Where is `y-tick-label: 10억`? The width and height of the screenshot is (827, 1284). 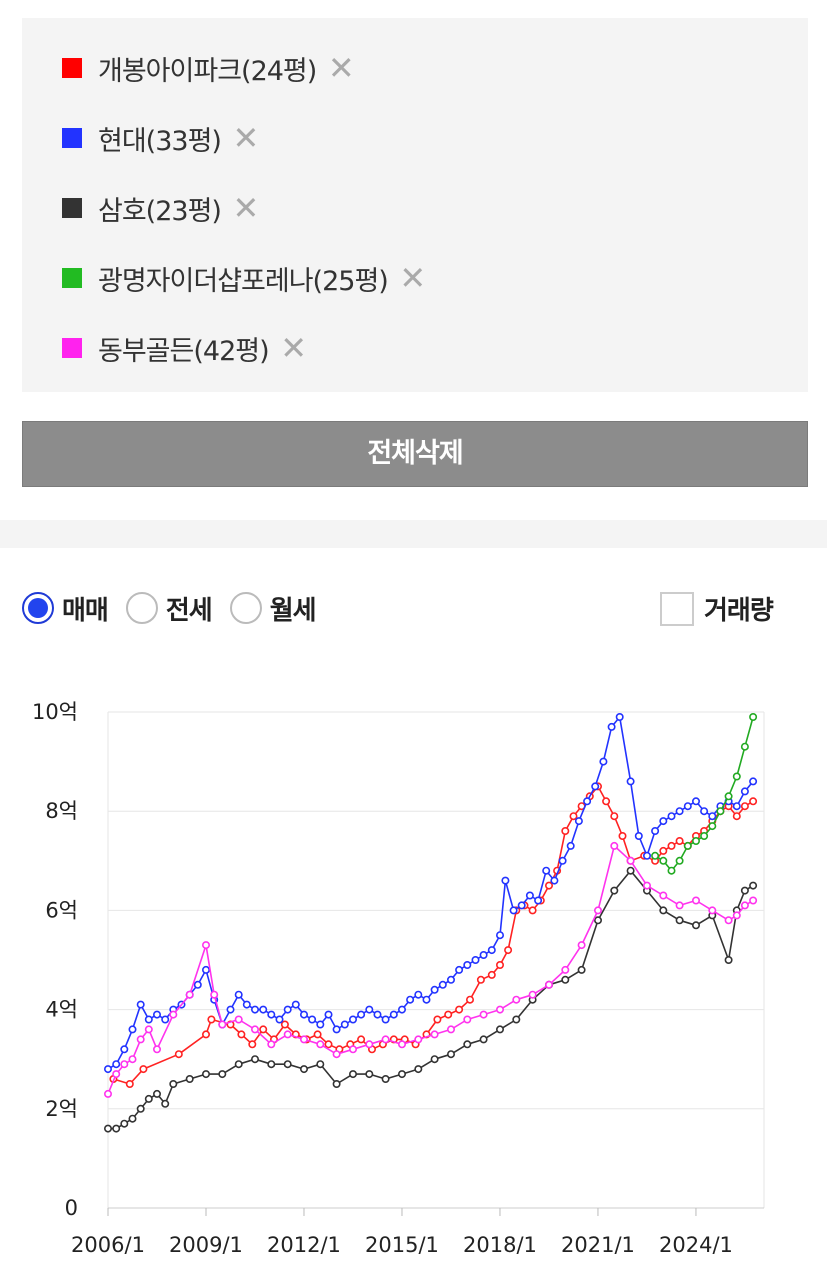 y-tick-label: 10억 is located at coordinates (55, 712).